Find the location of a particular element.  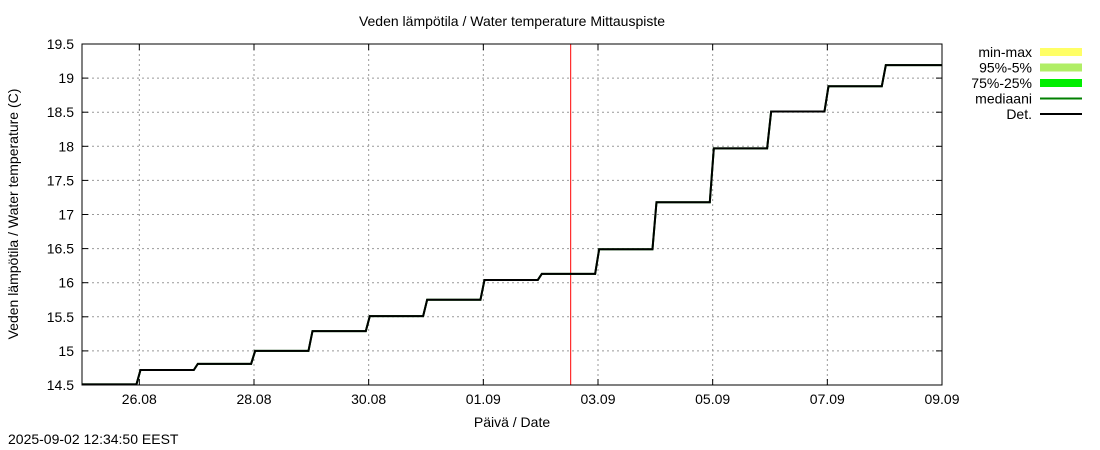

x-axis-label: Päivä / Date is located at coordinates (512, 422).